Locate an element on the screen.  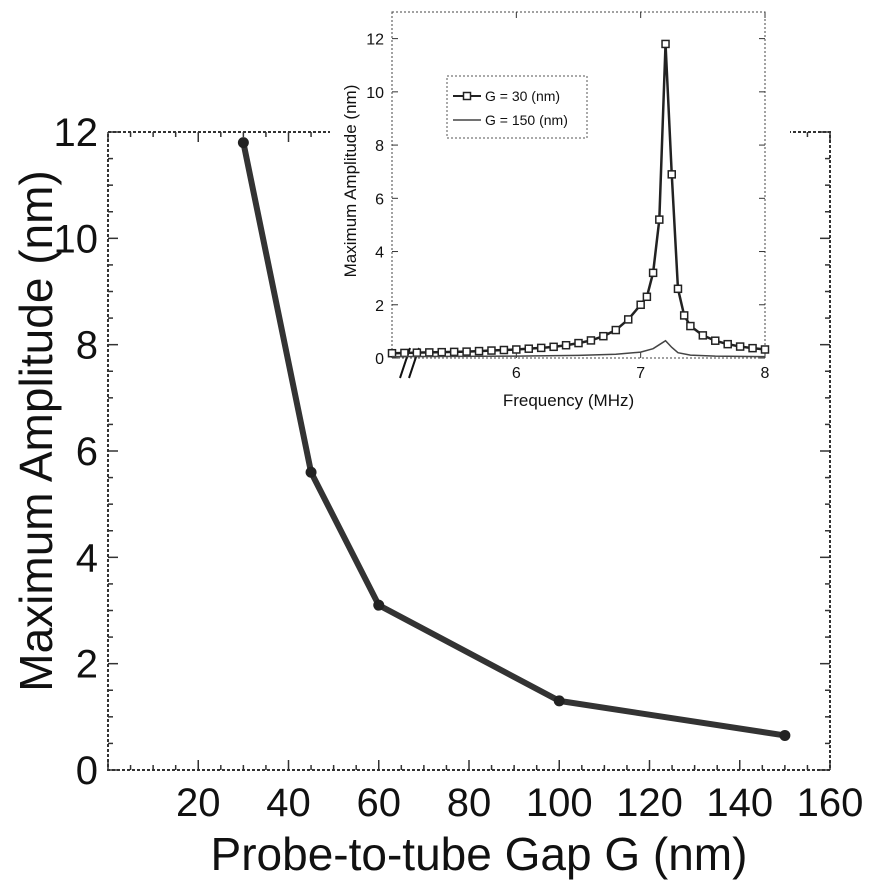
x-tick-label: 20 is located at coordinates (198, 803).